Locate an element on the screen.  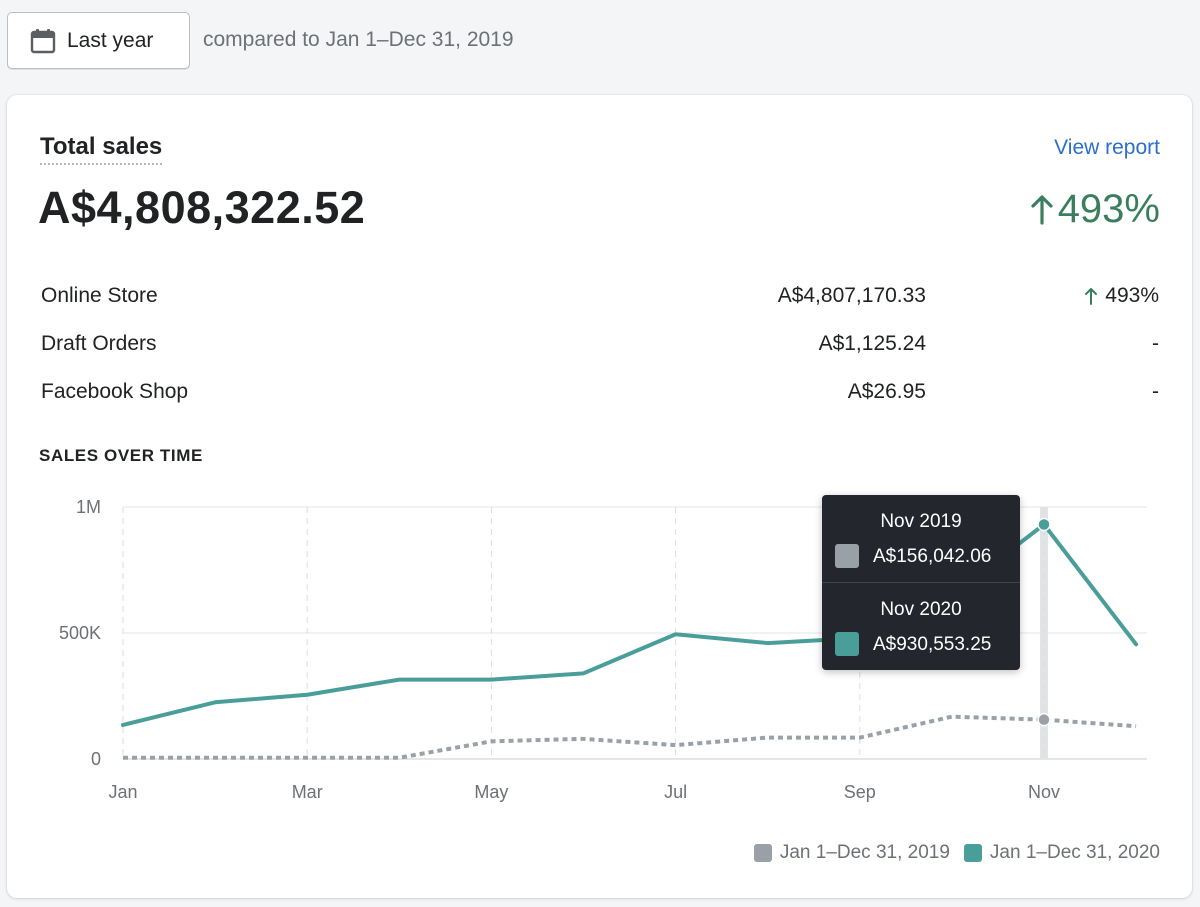
total-sales-value: A$4,808,322.52 is located at coordinates (202, 207).